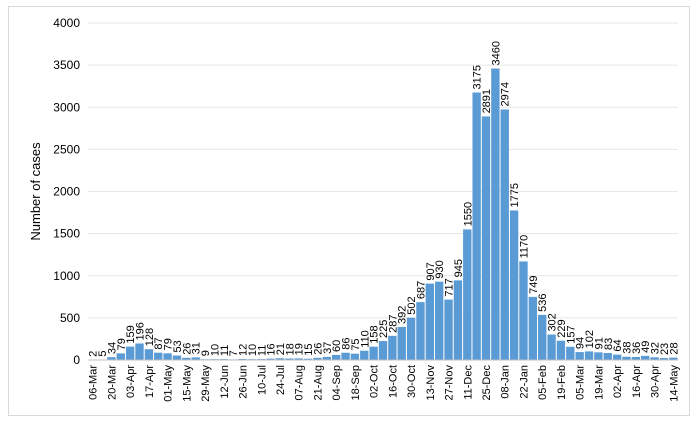 The height and width of the screenshot is (425, 700). What do you see at coordinates (609, 344) in the screenshot?
I see `data-label: 83` at bounding box center [609, 344].